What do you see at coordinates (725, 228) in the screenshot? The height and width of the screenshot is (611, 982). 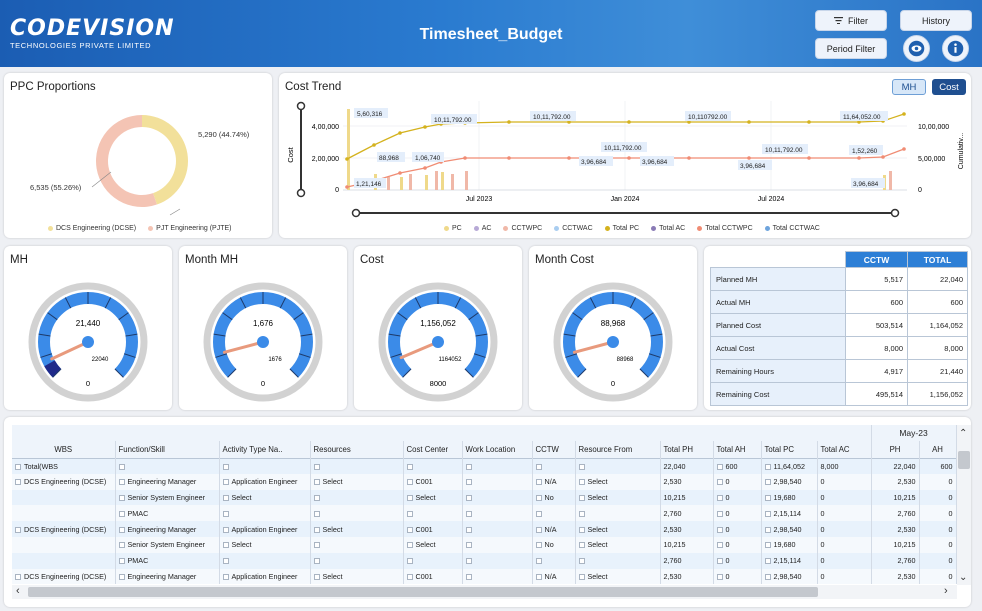 I see `legend-item: Total CCTWPC` at bounding box center [725, 228].